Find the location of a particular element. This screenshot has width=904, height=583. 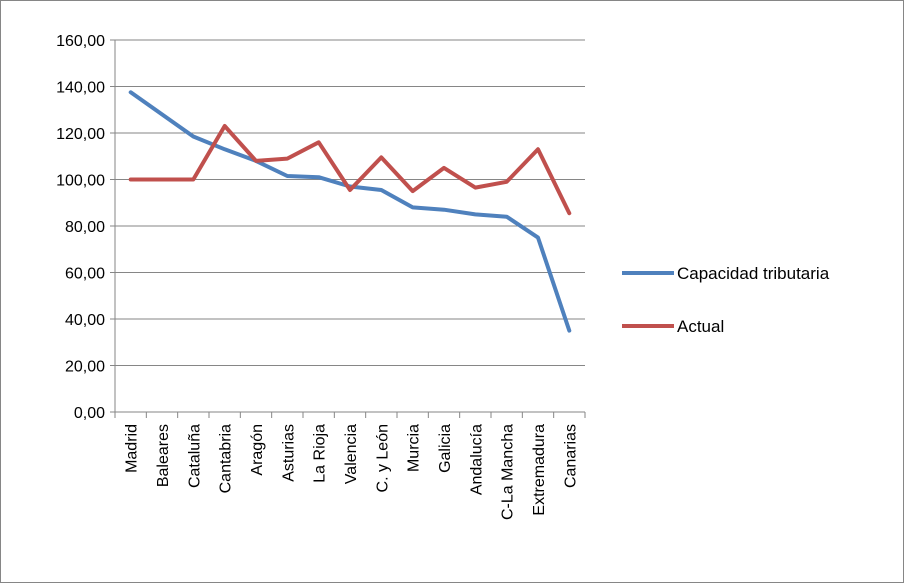

y-tick-label: 160,00 is located at coordinates (80, 41).